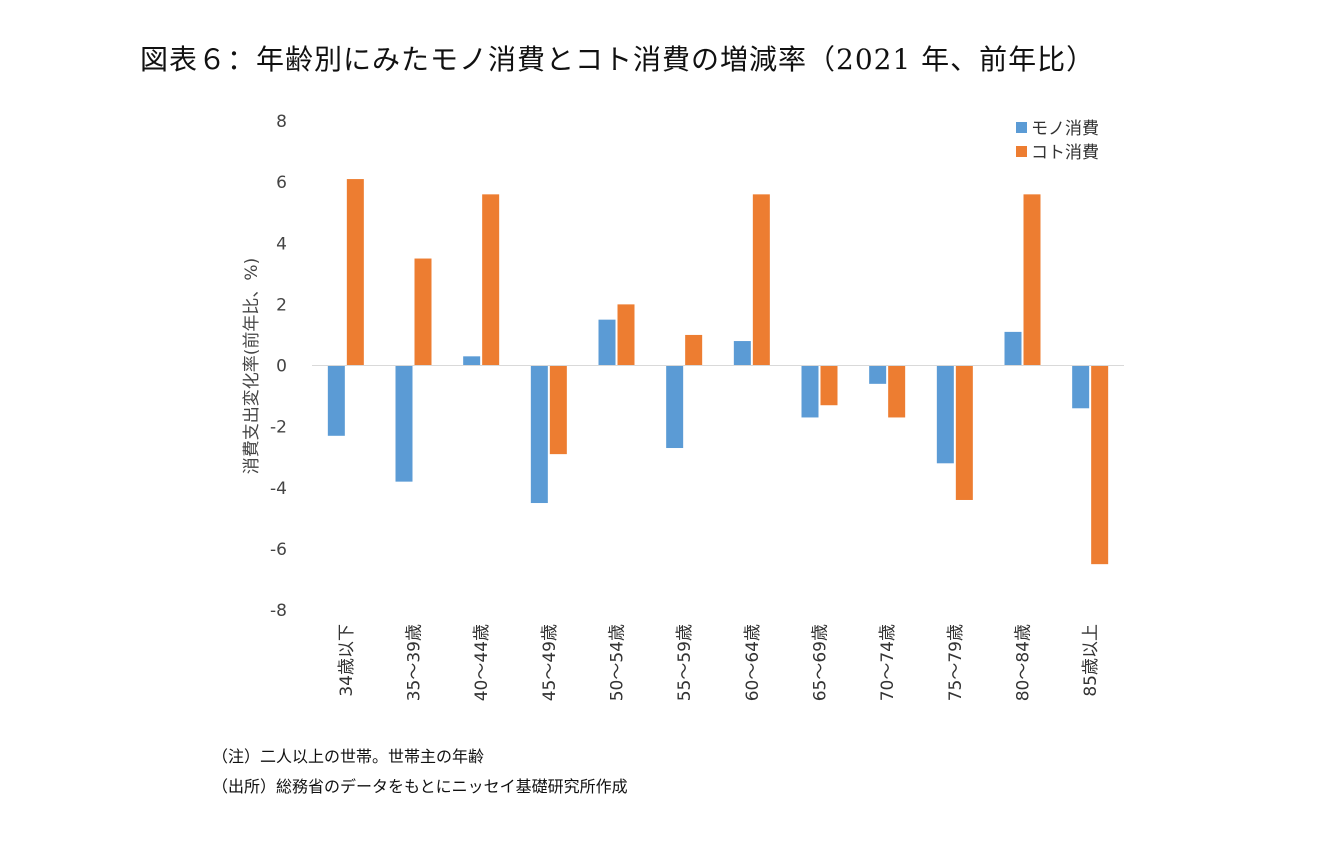 The image size is (1330, 857). What do you see at coordinates (1021, 127) in the screenshot?
I see `legend-swatch-mono` at bounding box center [1021, 127].